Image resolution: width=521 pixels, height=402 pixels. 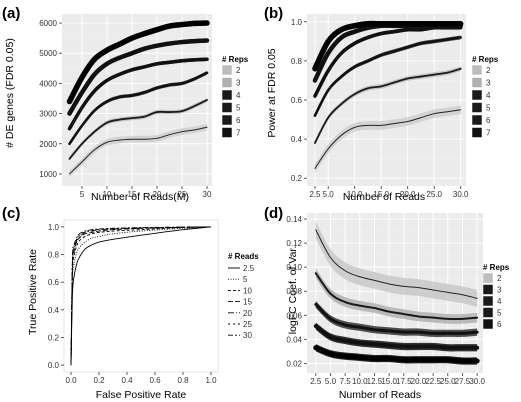 I want to click on legend-b-label-6: 6, so click(x=488, y=120).